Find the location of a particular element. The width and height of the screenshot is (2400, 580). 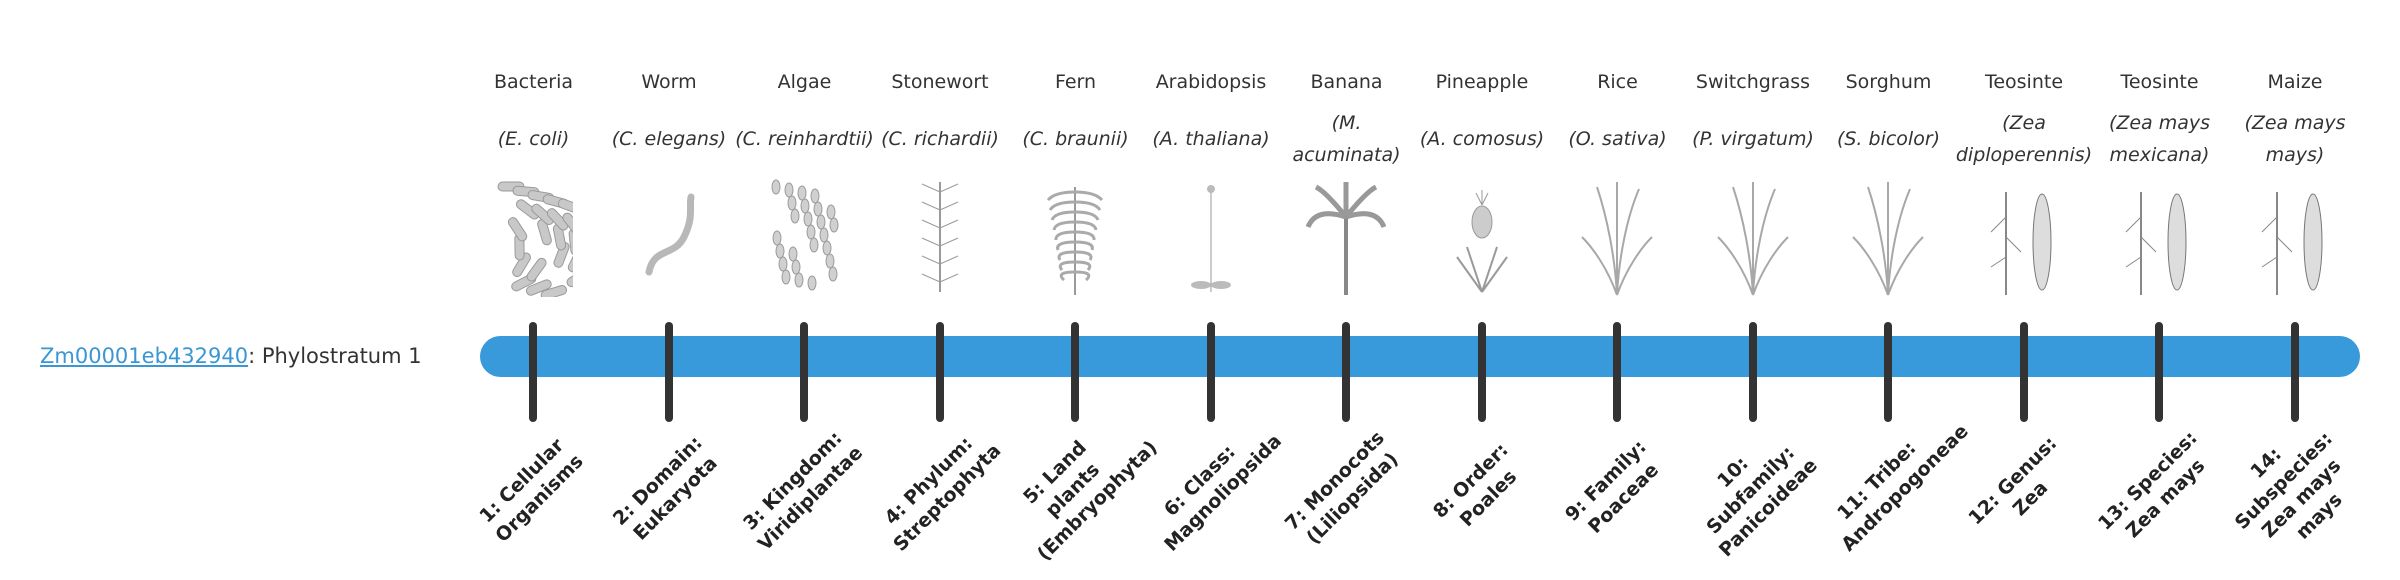

stratum-label: 7: Monocots (Liliopsida) is located at coordinates (1344, 488).